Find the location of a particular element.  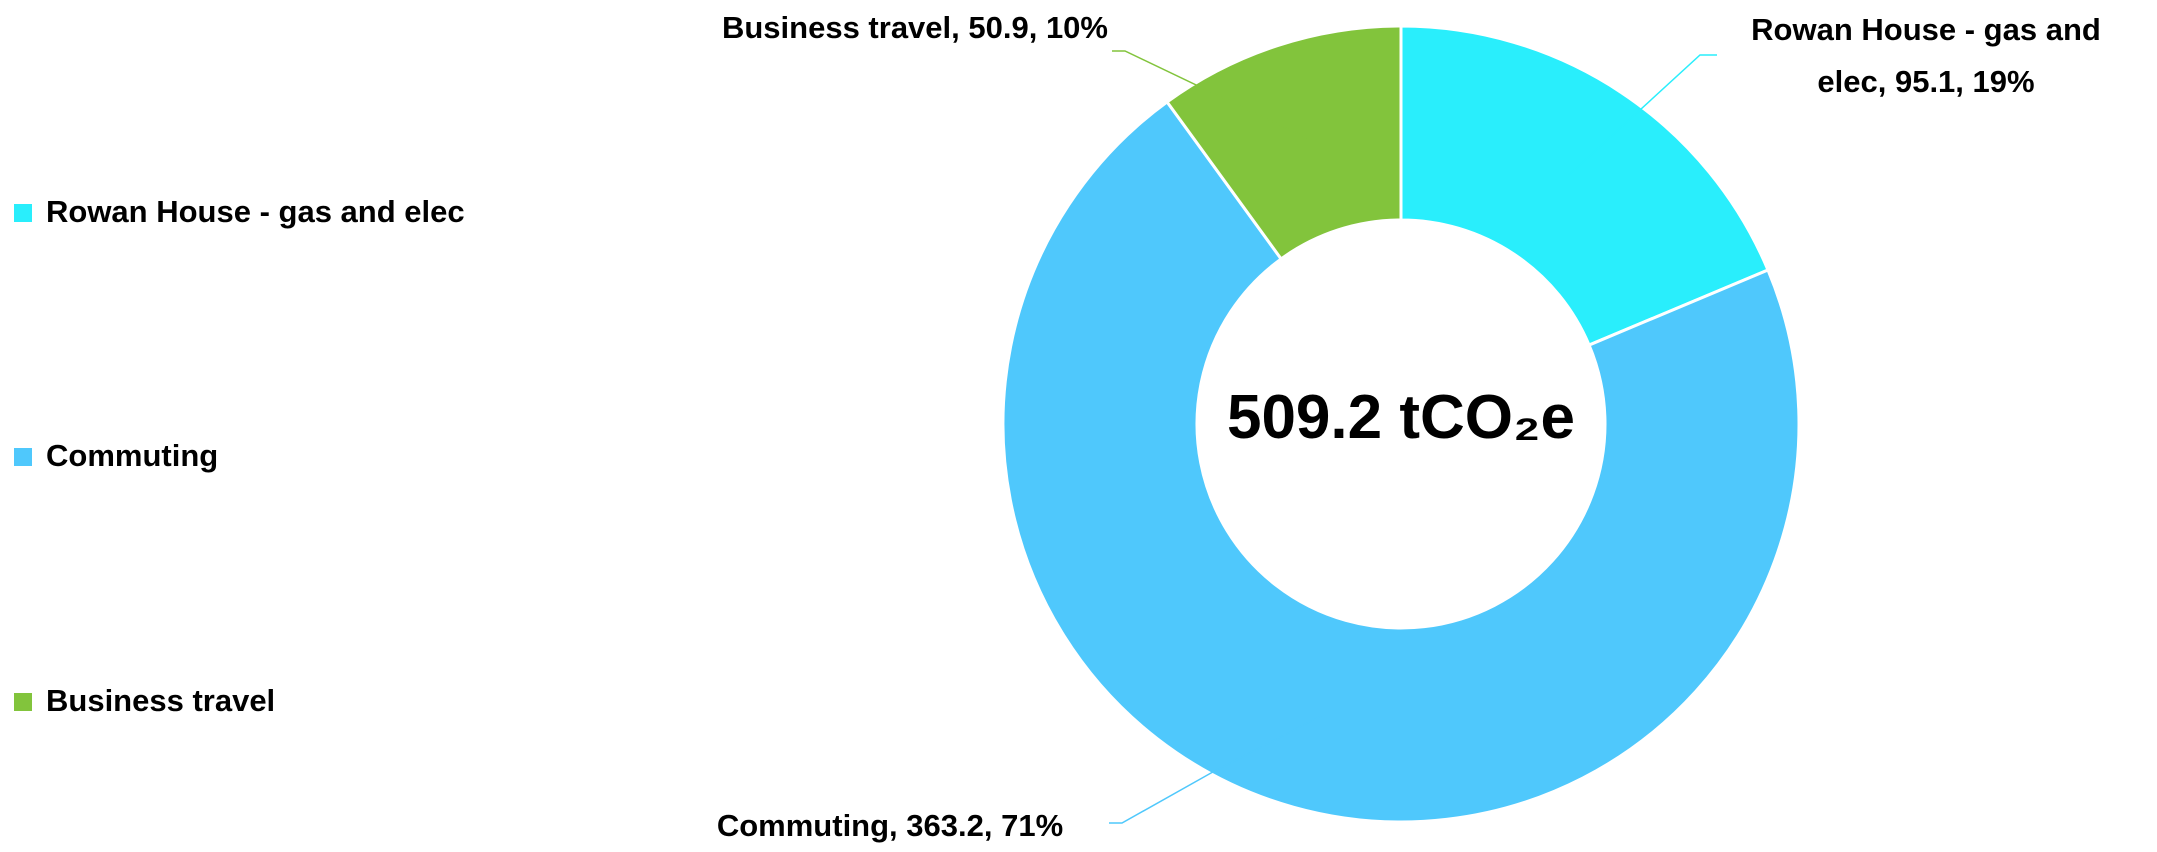

data-label: Commuting, 363.2, 71% is located at coordinates (890, 825).